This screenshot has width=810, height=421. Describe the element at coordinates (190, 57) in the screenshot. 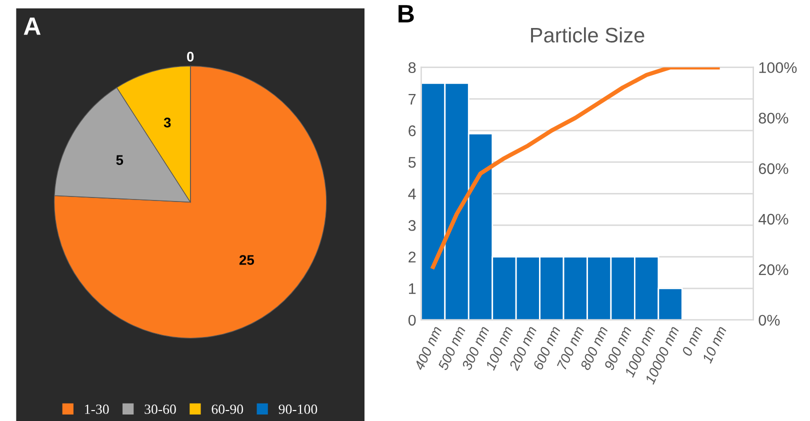

I see `text: 0` at that location.